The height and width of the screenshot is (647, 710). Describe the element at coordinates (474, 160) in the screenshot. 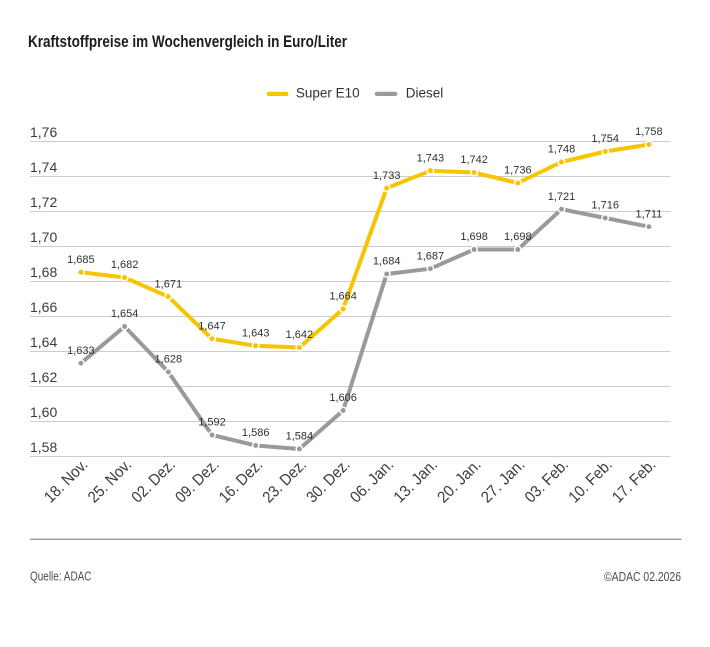

I see `svg-text: 1,742` at that location.